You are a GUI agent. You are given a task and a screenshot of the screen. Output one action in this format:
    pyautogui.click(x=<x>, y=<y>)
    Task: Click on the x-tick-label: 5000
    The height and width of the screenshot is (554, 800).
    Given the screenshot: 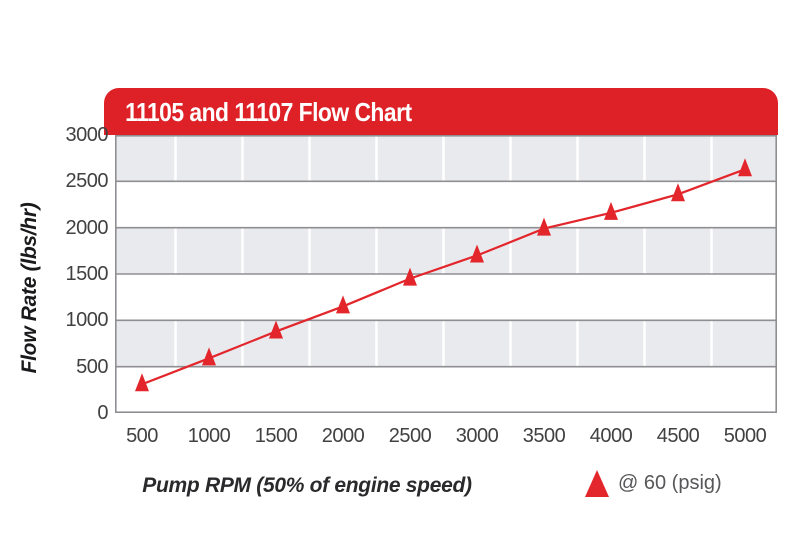 What is the action you would take?
    pyautogui.click(x=745, y=436)
    